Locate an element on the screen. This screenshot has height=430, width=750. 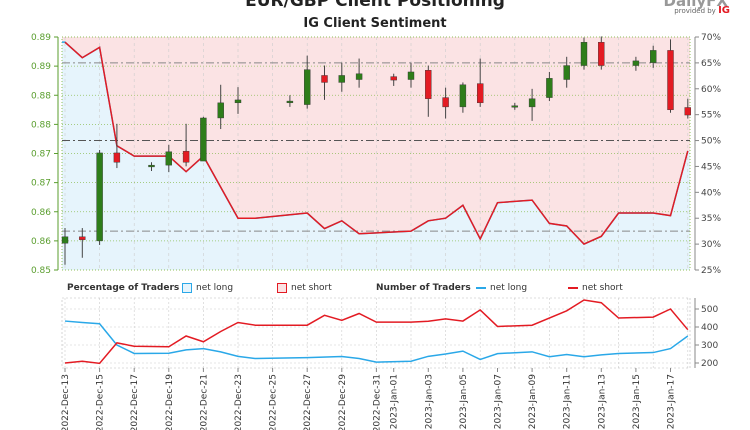
x-tick-label: 2022-Dec-15 is located at coordinates (101, 402).